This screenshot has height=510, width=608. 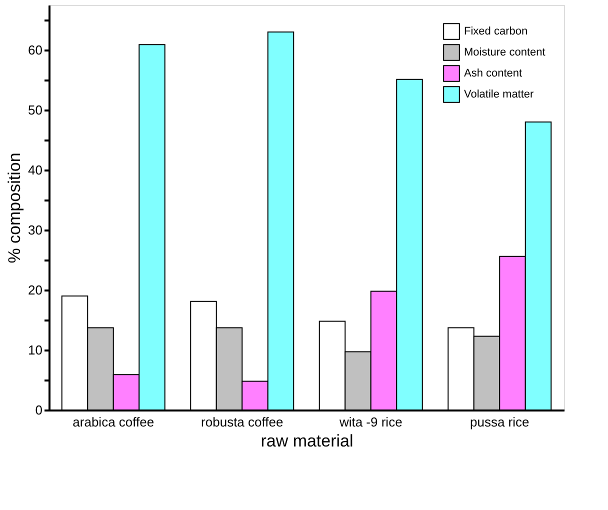 I want to click on legend-label: Fixed carbon, so click(x=496, y=32).